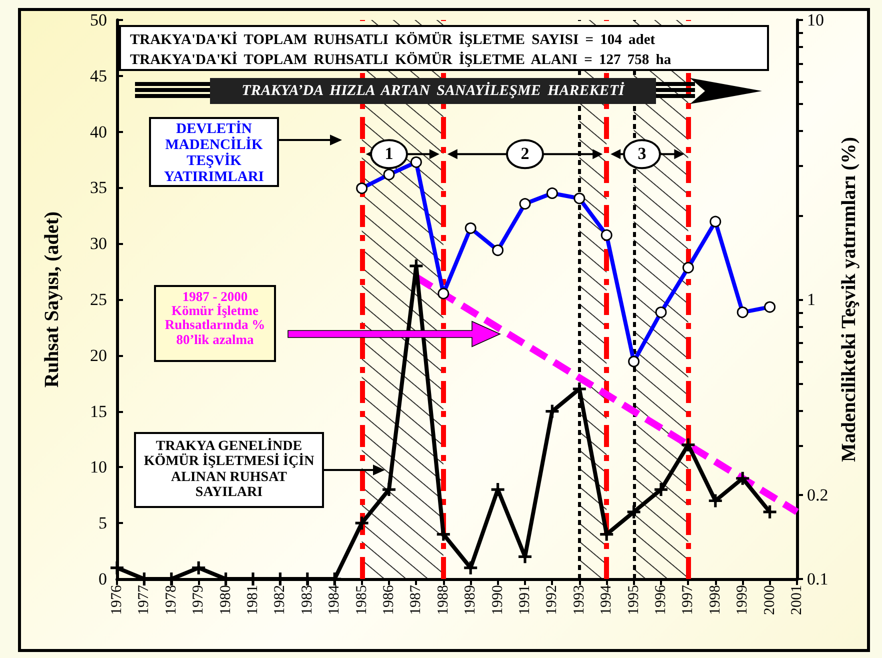 The image size is (882, 658). Describe the element at coordinates (98, 20) in the screenshot. I see `y-tick-label: 50` at that location.